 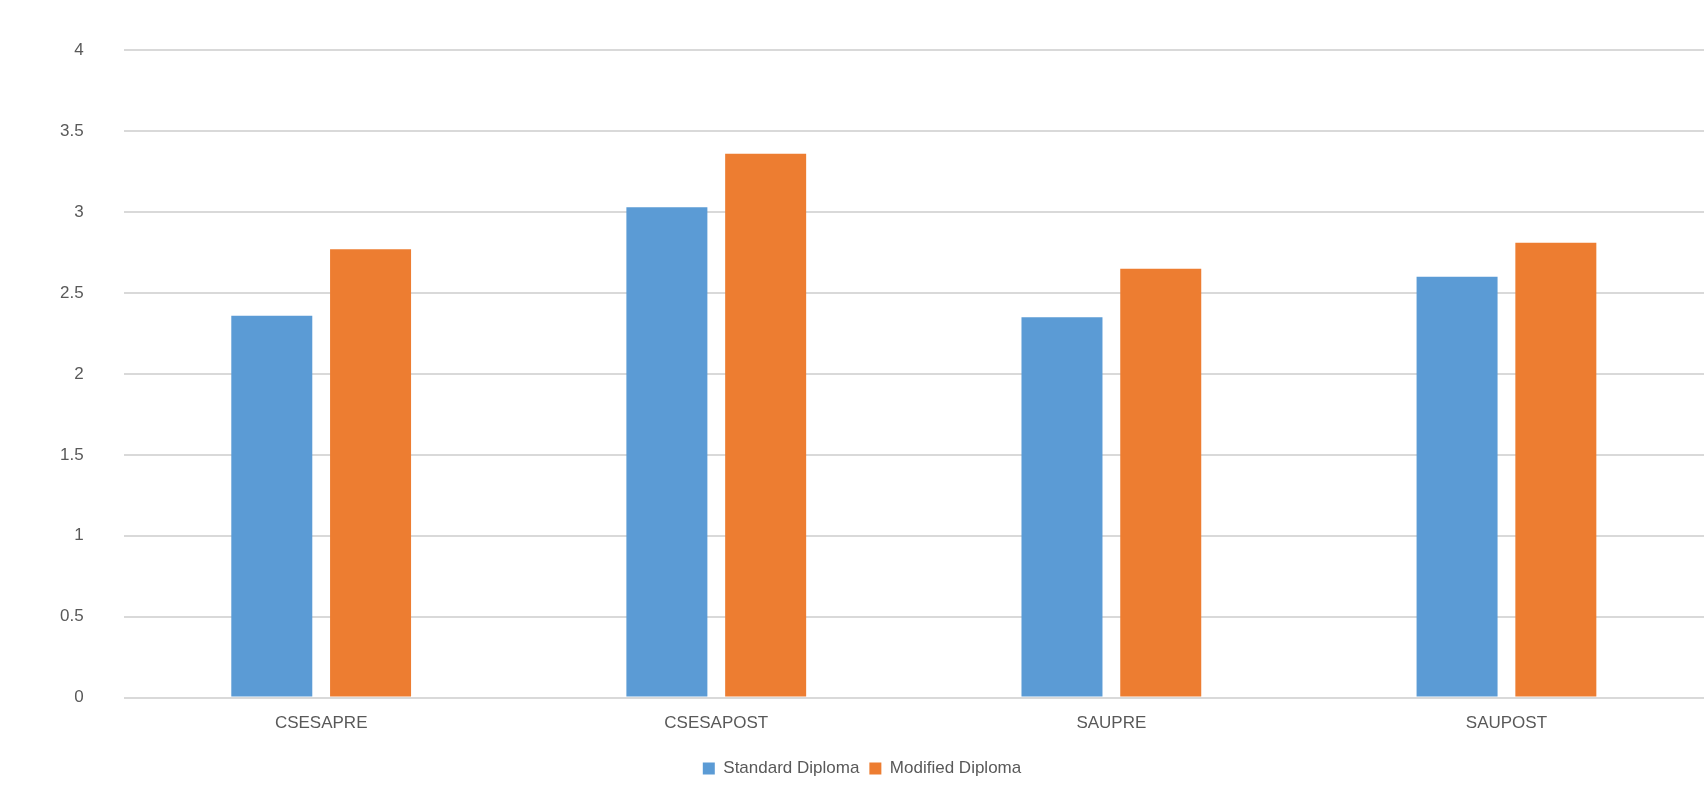 What do you see at coordinates (71, 292) in the screenshot?
I see `y-tick-label: 2.5` at bounding box center [71, 292].